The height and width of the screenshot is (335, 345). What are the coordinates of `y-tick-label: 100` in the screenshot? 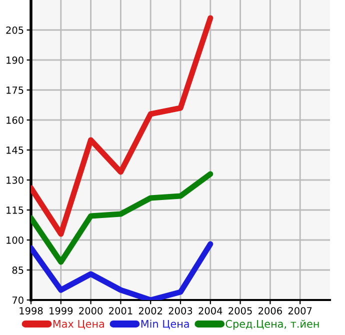 It's located at (15, 240).